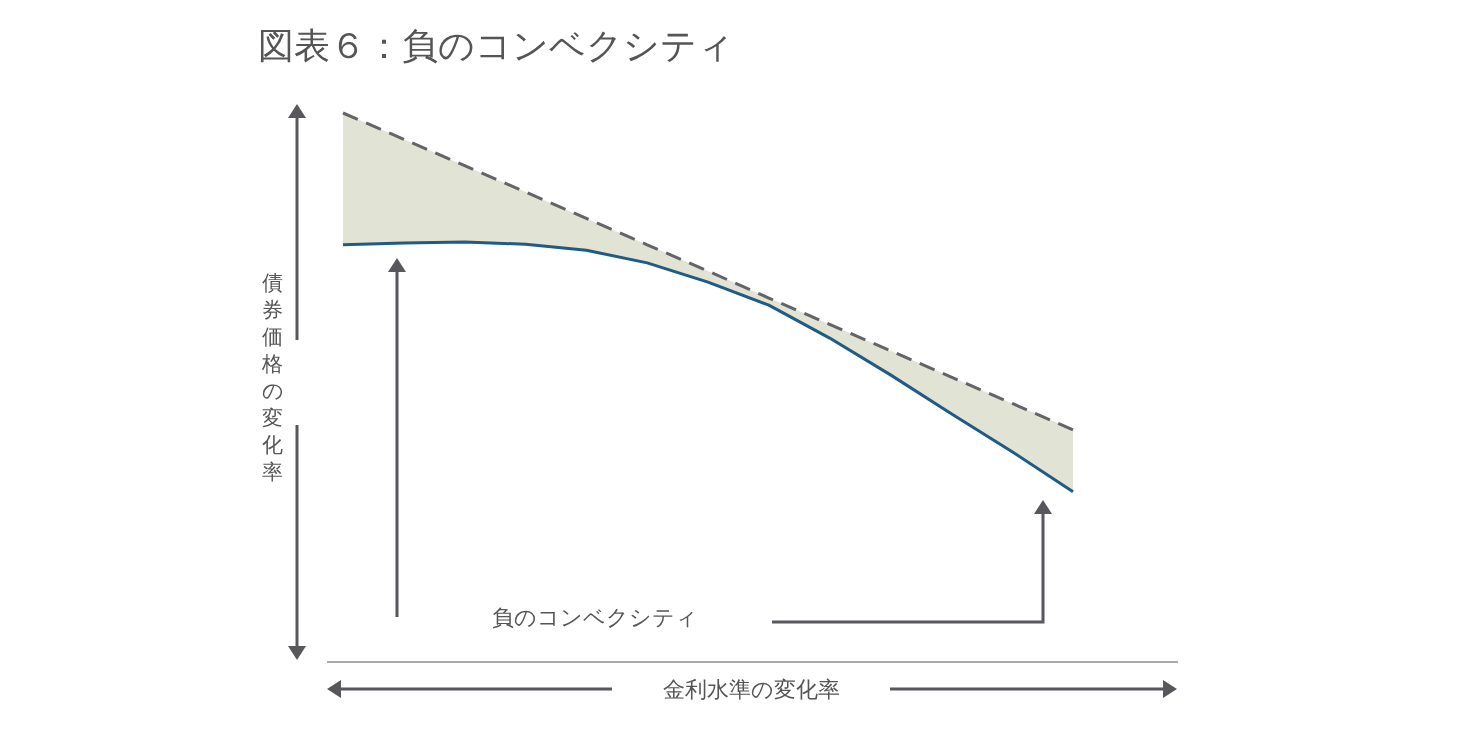 The height and width of the screenshot is (747, 1461). What do you see at coordinates (751, 689) in the screenshot?
I see `xlabel: 金利水準の変化率` at bounding box center [751, 689].